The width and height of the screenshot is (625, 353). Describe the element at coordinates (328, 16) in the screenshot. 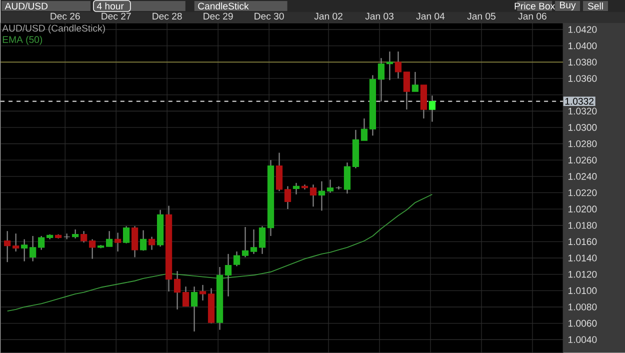

I see `x-tick-label: Jan 02` at that location.